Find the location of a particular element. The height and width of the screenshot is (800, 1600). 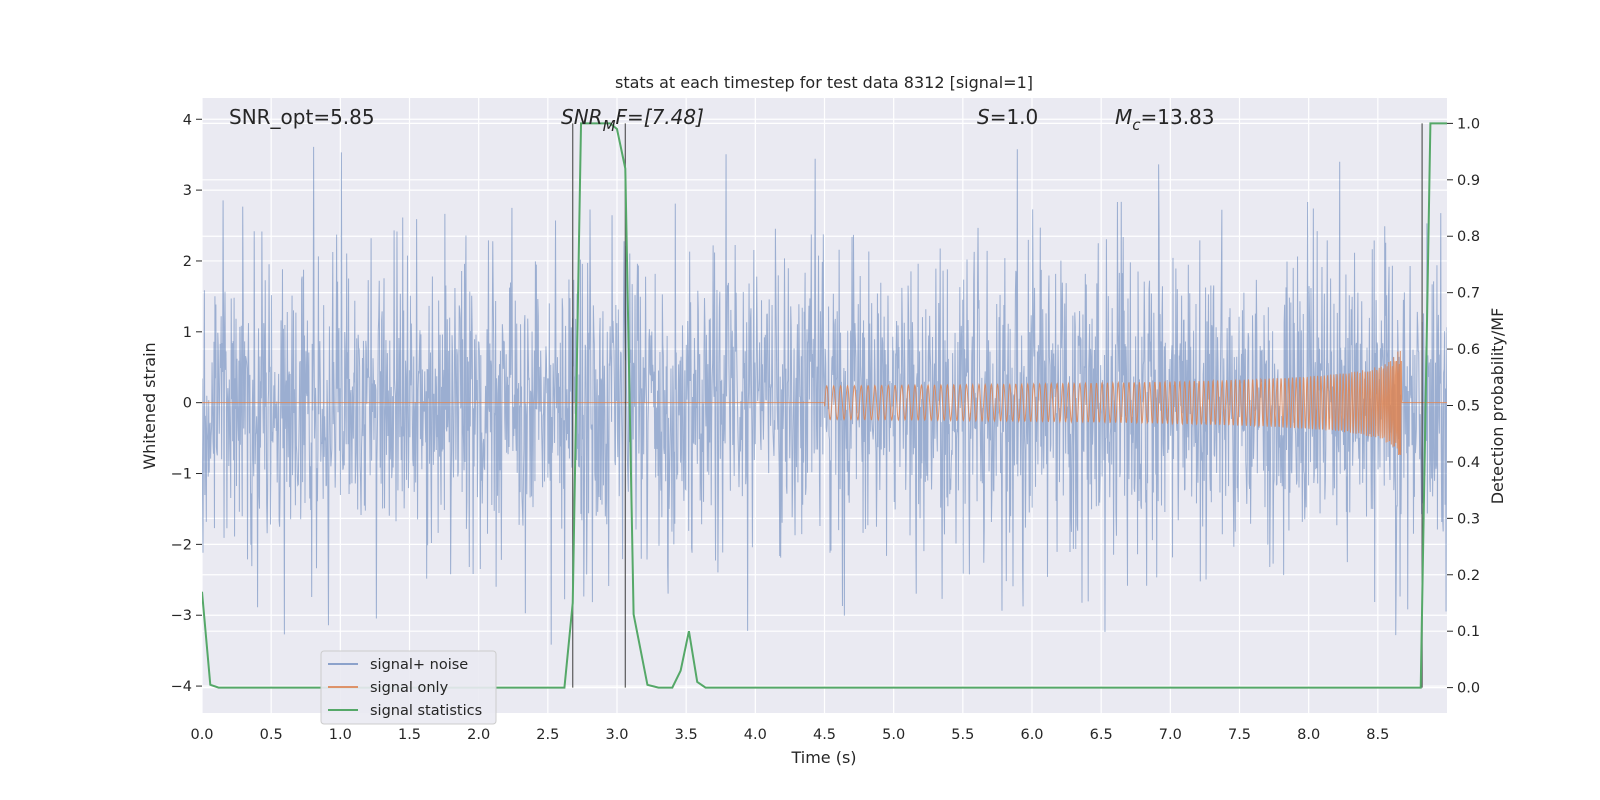

annotation-mc: Mc=13.83 is located at coordinates (1165, 119).